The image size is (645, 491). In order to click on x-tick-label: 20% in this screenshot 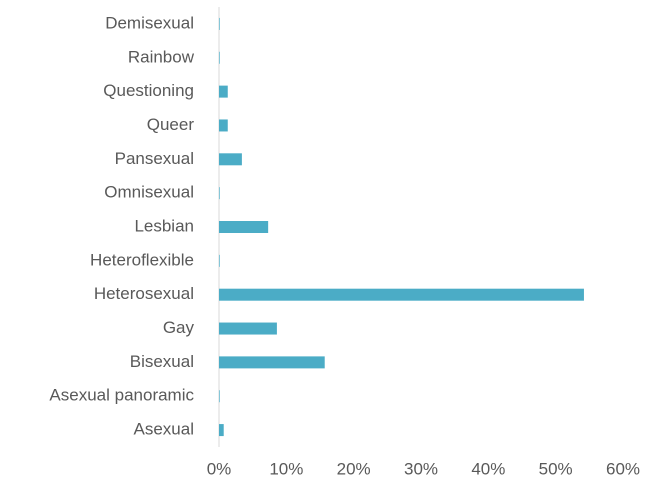, I will do `click(354, 468)`.